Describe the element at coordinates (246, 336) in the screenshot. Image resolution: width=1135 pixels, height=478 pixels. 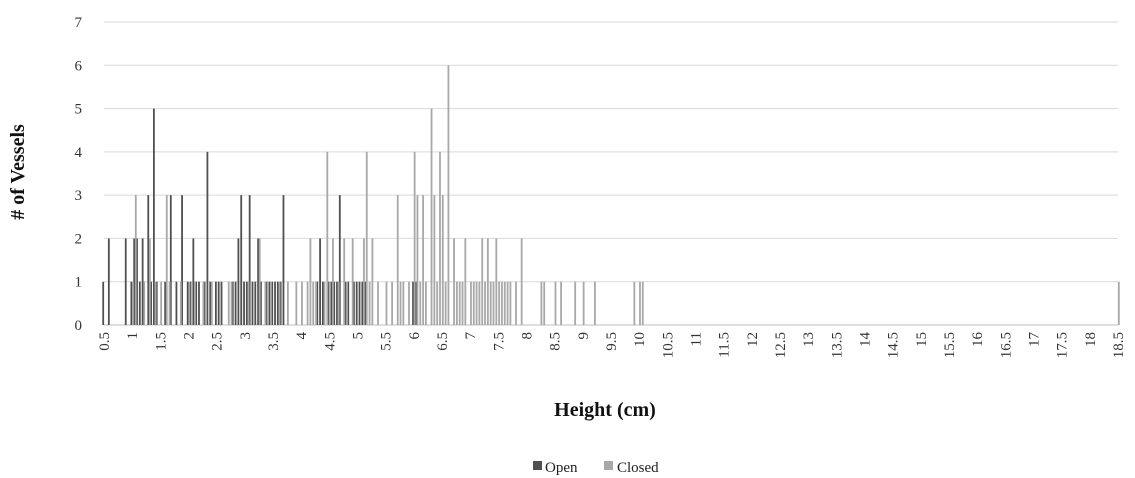
I see `x-tick-label: 3` at that location.